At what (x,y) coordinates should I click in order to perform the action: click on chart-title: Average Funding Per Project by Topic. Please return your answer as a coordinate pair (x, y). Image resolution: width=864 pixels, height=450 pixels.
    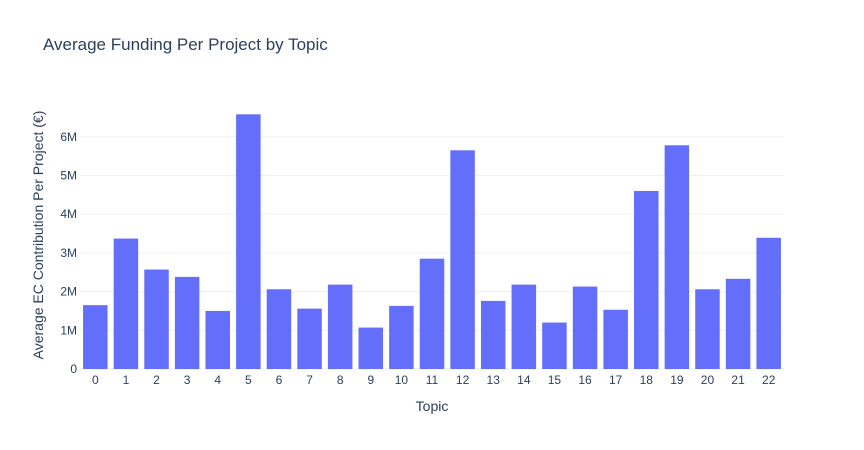
    Looking at the image, I should click on (185, 44).